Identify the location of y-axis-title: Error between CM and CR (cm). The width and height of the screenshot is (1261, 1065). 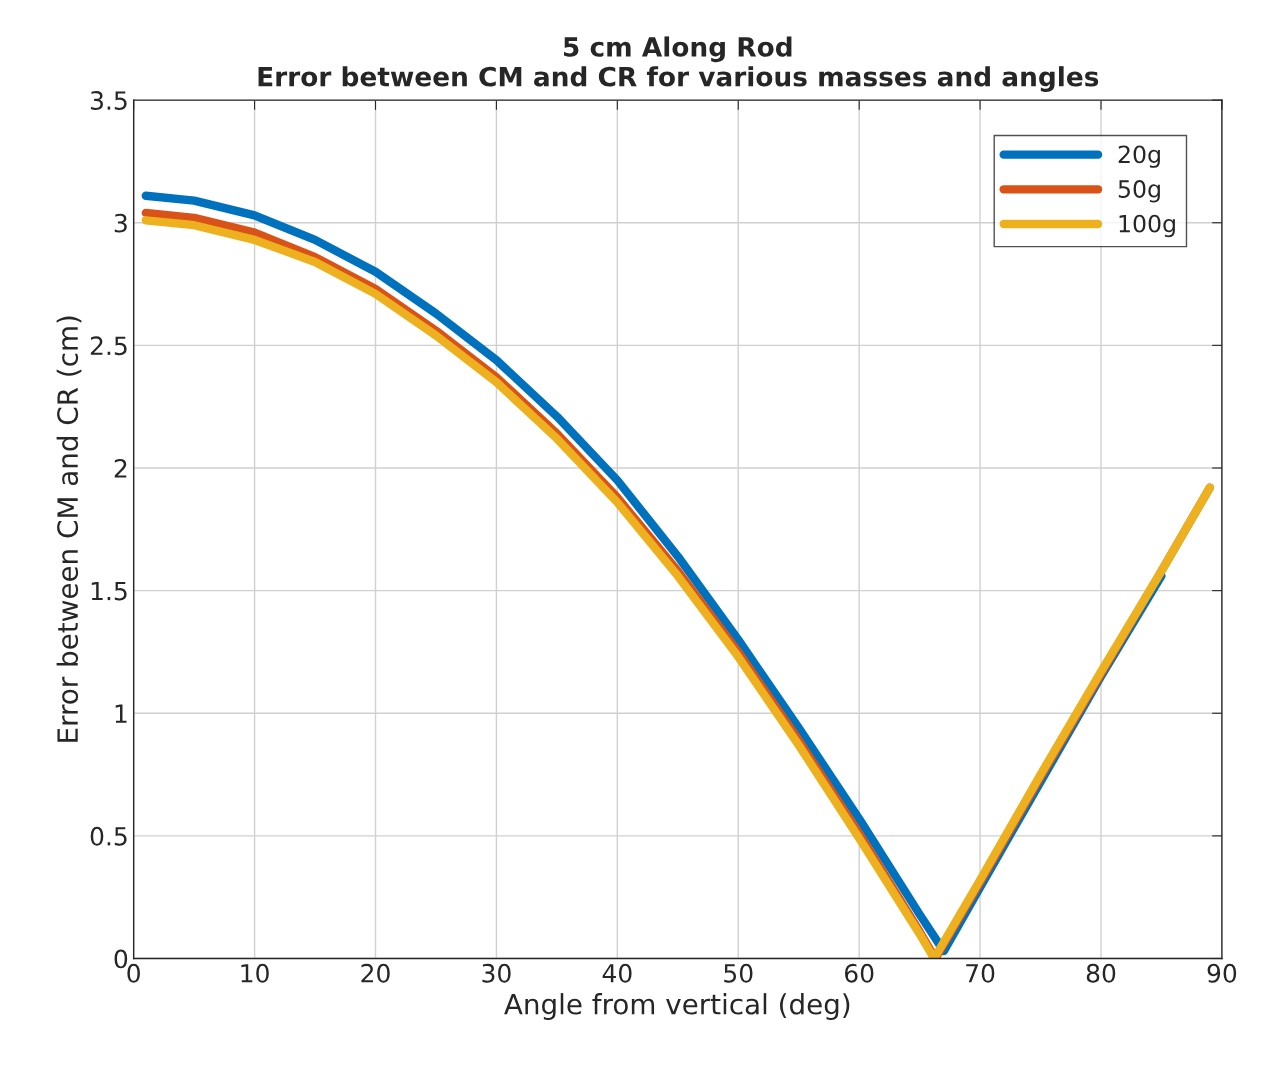
(69, 529).